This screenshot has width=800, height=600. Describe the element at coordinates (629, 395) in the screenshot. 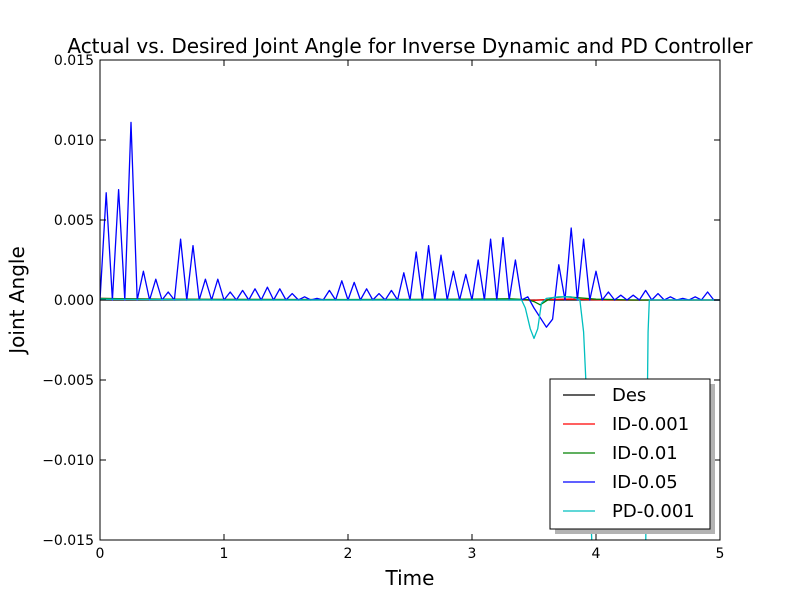

I see `legend-label-des: Des` at that location.